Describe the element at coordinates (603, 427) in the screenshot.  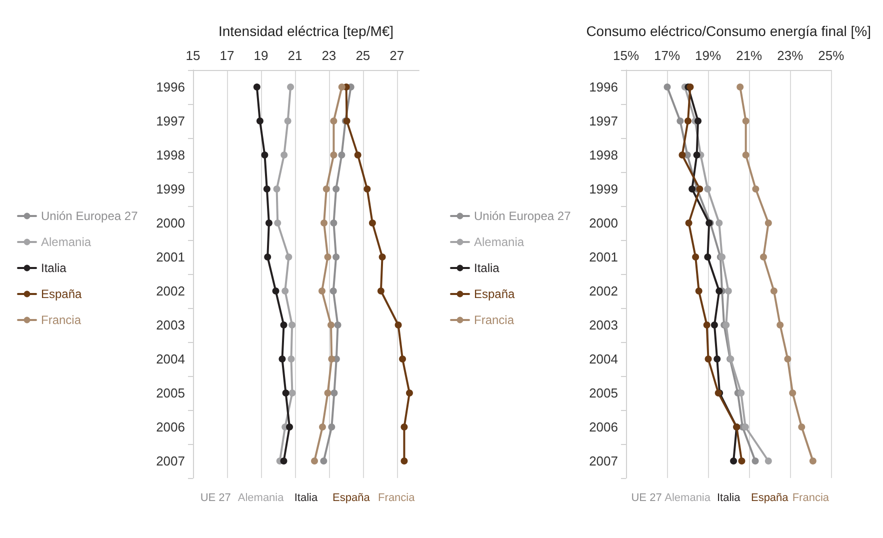
I see `y-tick-label: 2006` at that location.